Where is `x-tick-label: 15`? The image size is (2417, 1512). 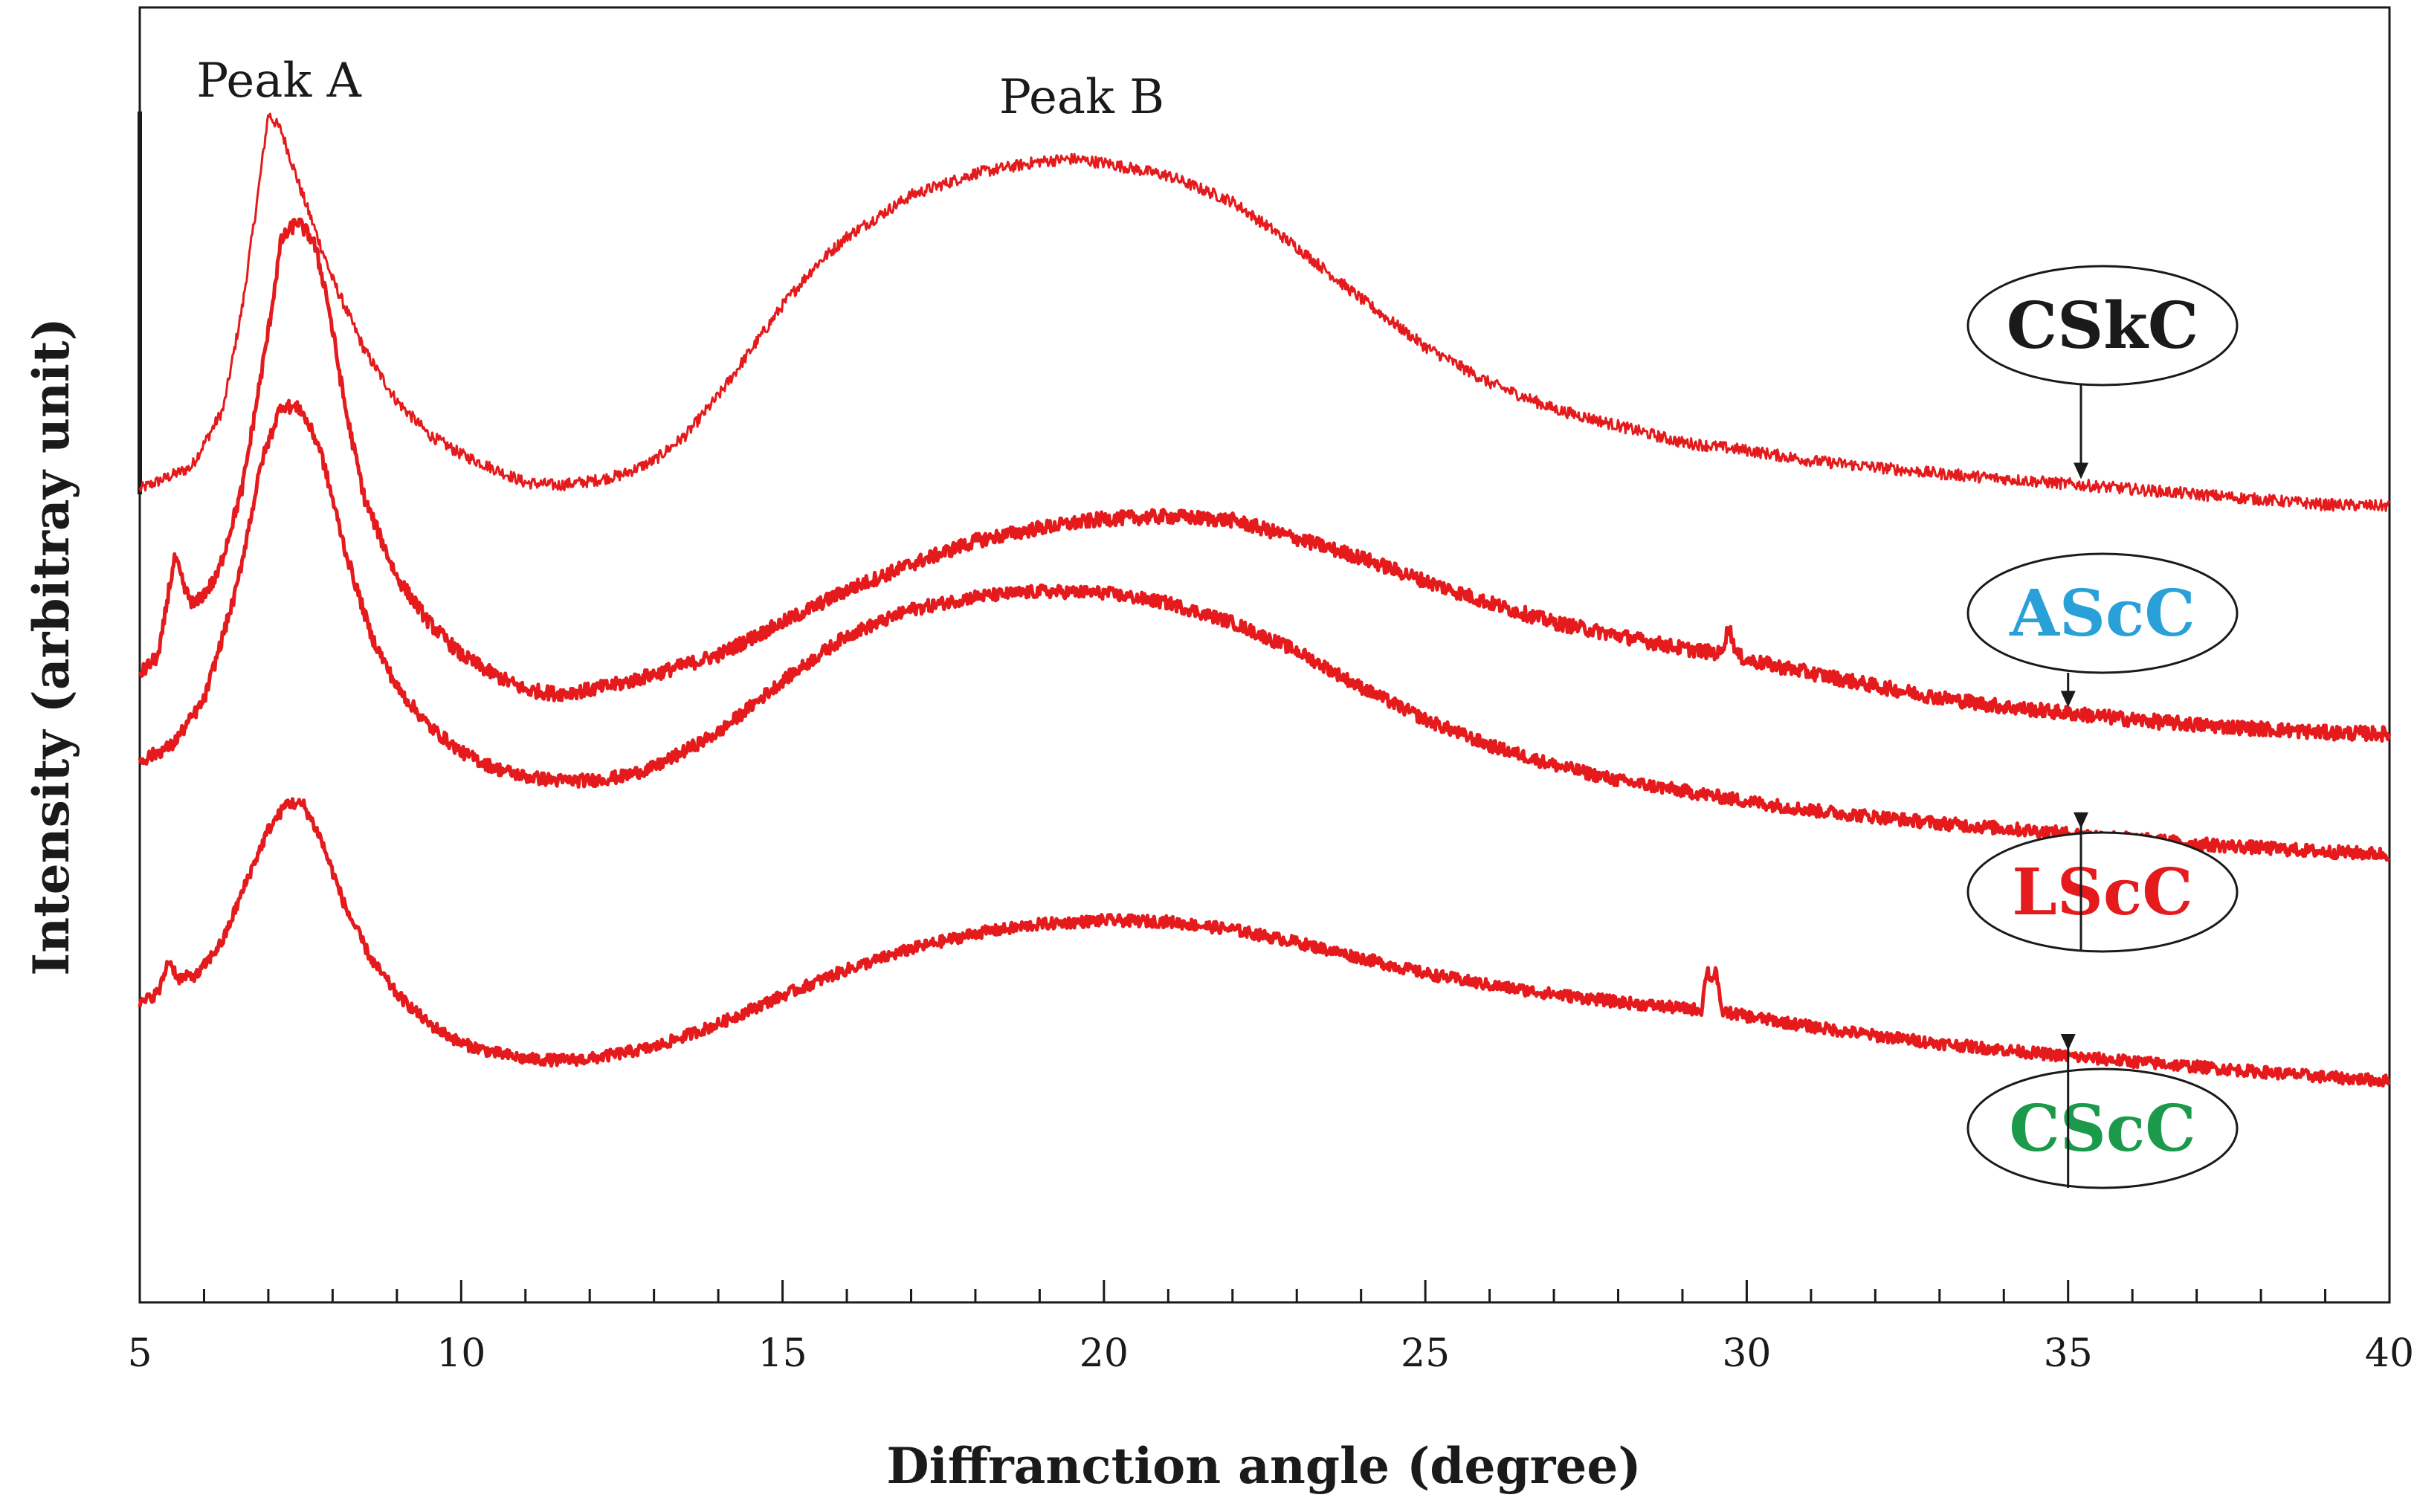 x-tick-label: 15 is located at coordinates (782, 1354).